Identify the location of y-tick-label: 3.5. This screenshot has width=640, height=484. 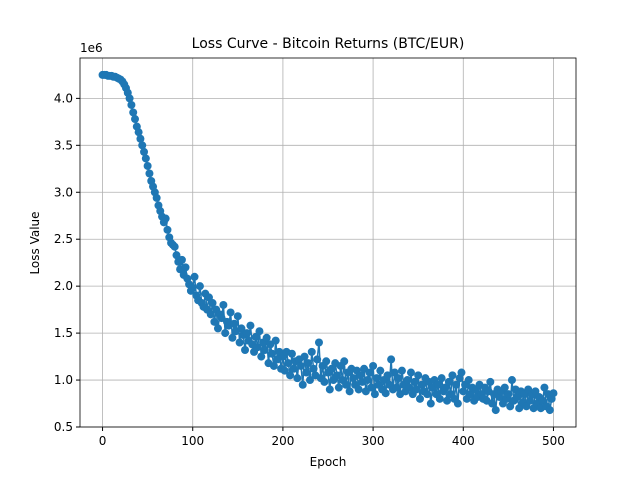
(63, 145).